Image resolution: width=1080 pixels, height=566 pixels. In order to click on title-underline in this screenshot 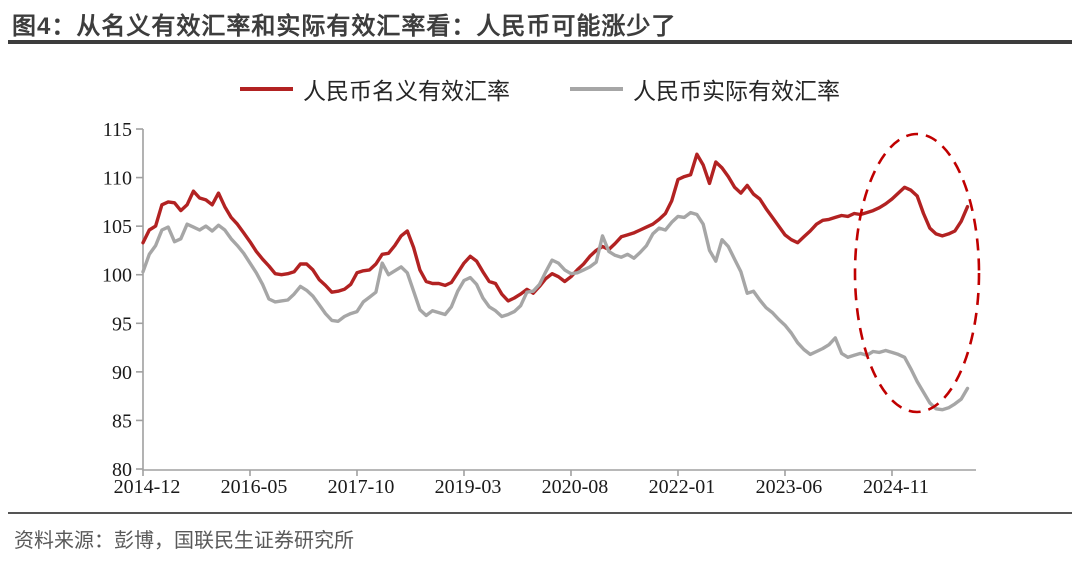, I will do `click(540, 42)`.